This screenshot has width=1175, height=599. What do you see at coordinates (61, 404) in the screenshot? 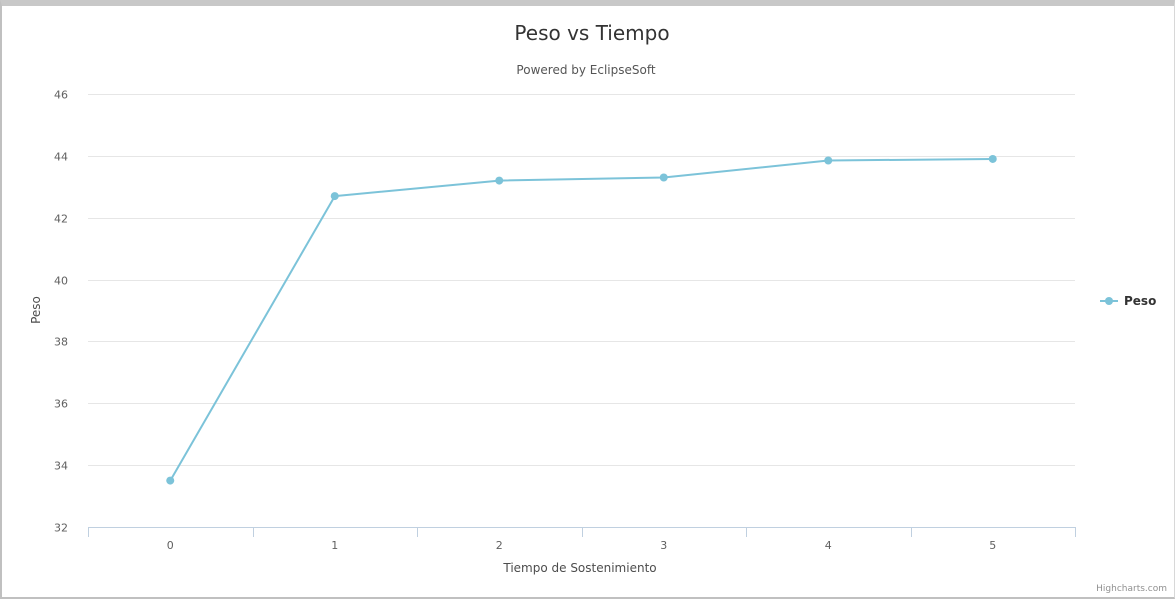
I see `y-tick-label: 36` at bounding box center [61, 404].